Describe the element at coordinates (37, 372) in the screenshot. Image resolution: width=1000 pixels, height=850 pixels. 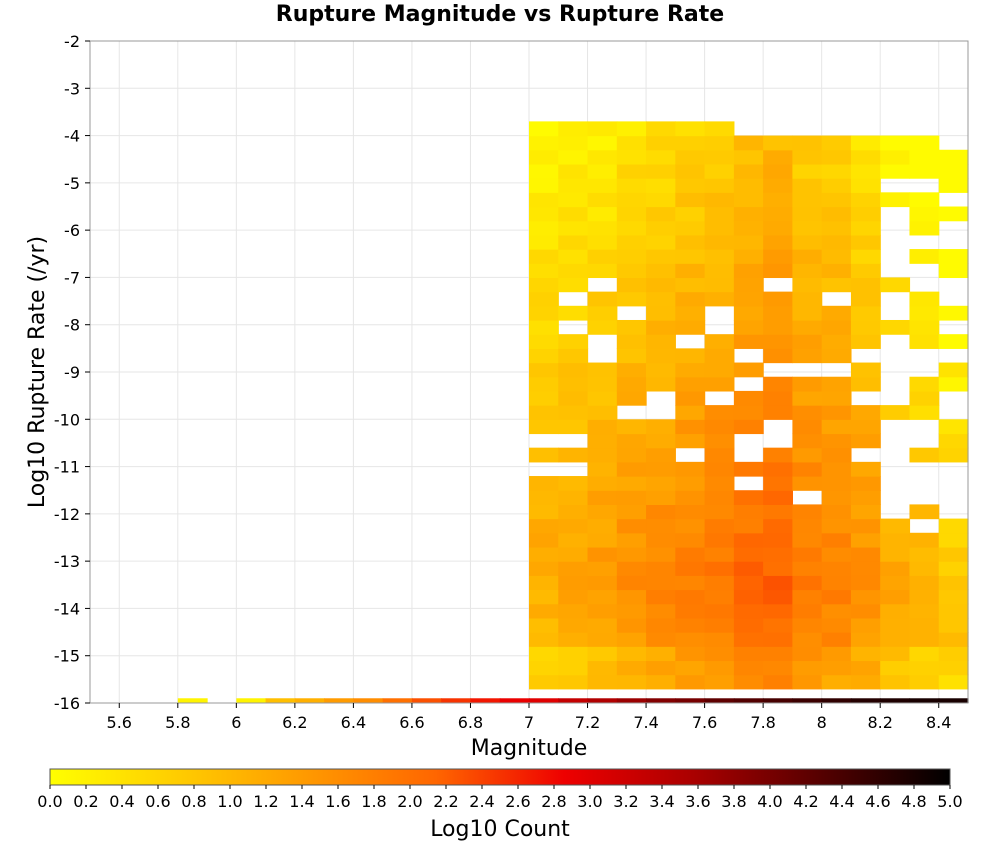
I see `y-axis-title: Log10 Rupture Rate (/yr)` at that location.